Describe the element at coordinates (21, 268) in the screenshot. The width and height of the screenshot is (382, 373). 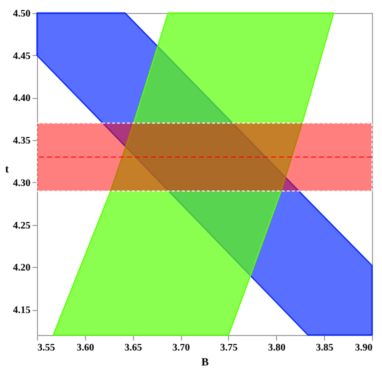
I see `y-tick-label: 4.20` at that location.